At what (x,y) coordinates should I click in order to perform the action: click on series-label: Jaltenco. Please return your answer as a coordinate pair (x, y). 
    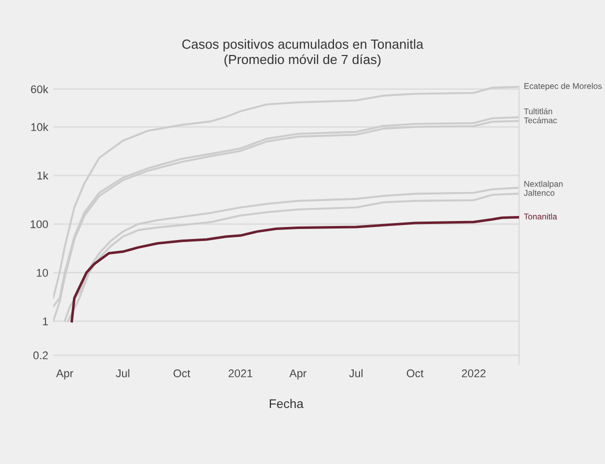
    Looking at the image, I should click on (539, 193).